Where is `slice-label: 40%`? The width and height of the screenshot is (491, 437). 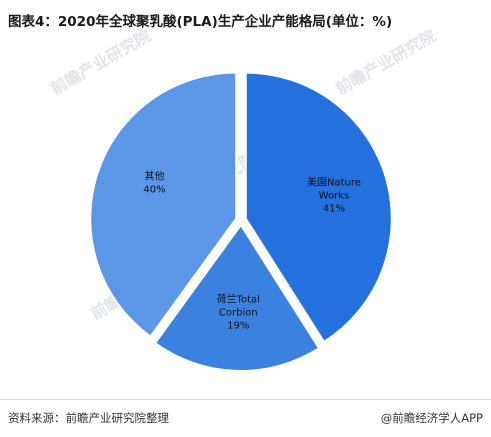 slice-label: 40% is located at coordinates (154, 189).